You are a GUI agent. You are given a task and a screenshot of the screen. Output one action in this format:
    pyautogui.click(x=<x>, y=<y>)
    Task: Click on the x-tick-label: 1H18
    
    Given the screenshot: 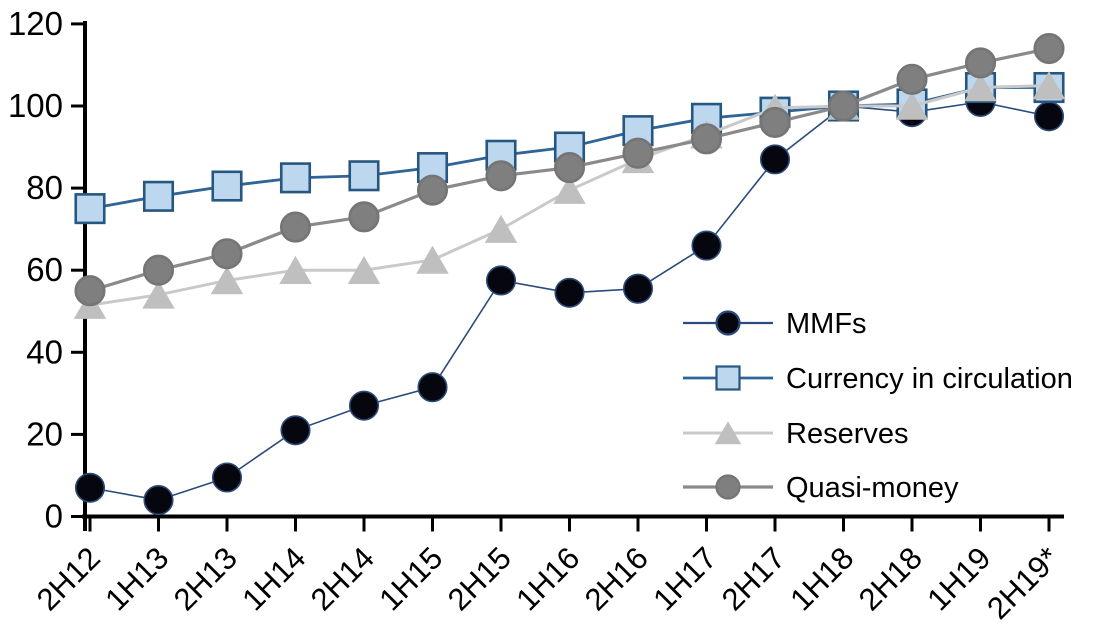 What is the action you would take?
    pyautogui.click(x=821, y=578)
    